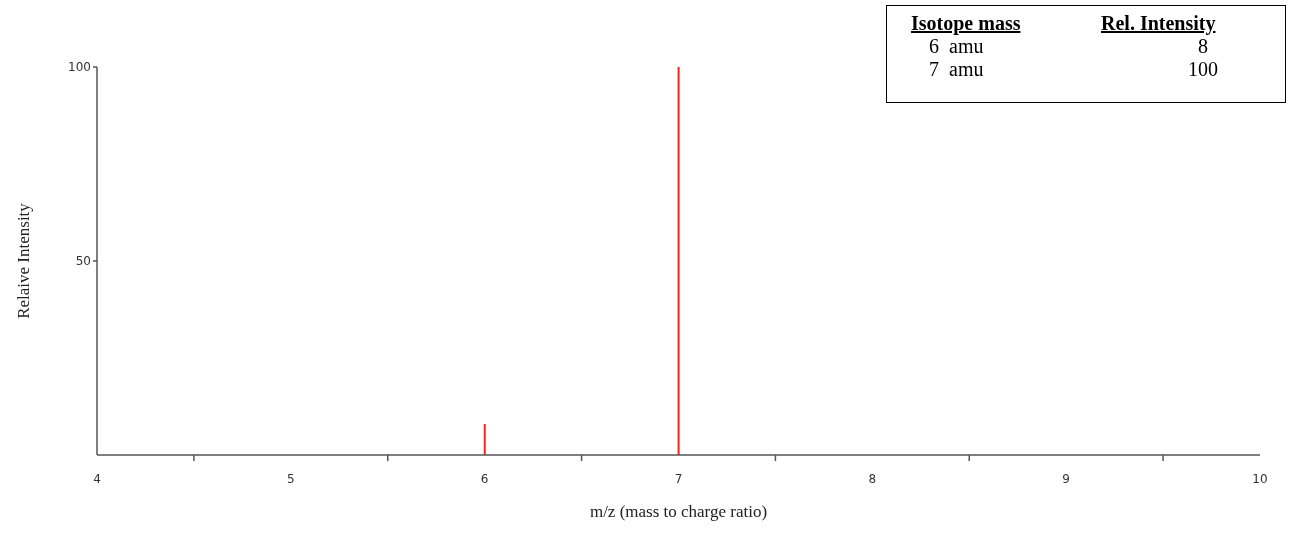 The height and width of the screenshot is (542, 1301). I want to click on annotation: 100, so click(1203, 69).